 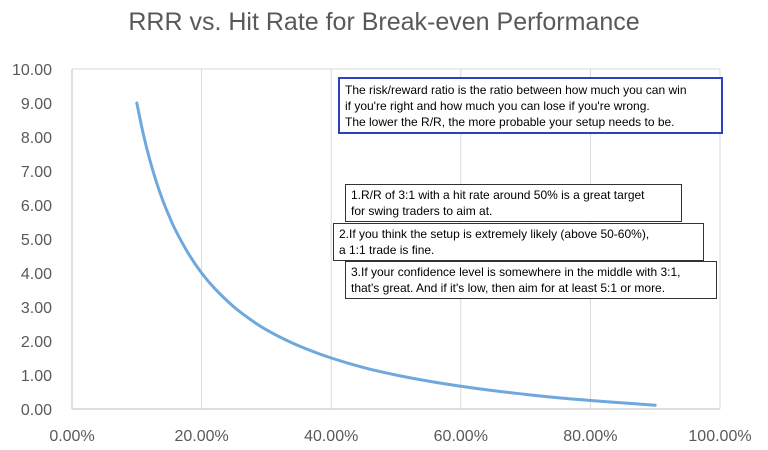 What do you see at coordinates (71, 436) in the screenshot?
I see `x-tick-label: 0.00%` at bounding box center [71, 436].